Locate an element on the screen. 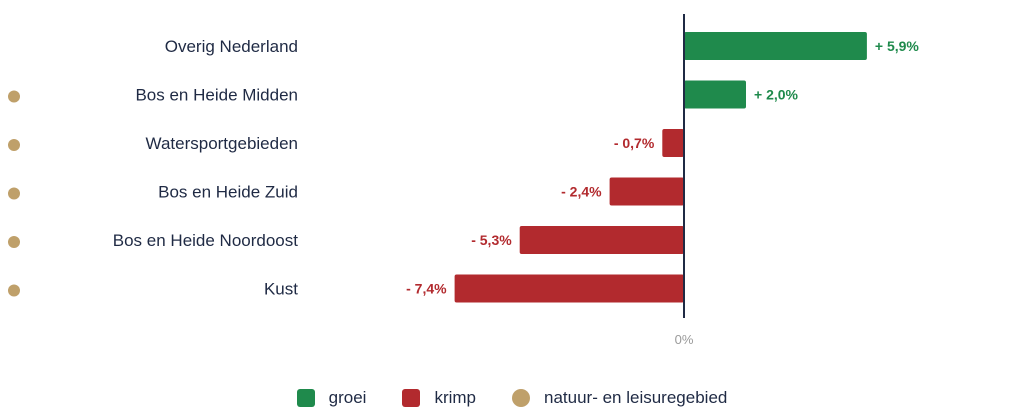  legend-item-groei: groei is located at coordinates (331, 398).